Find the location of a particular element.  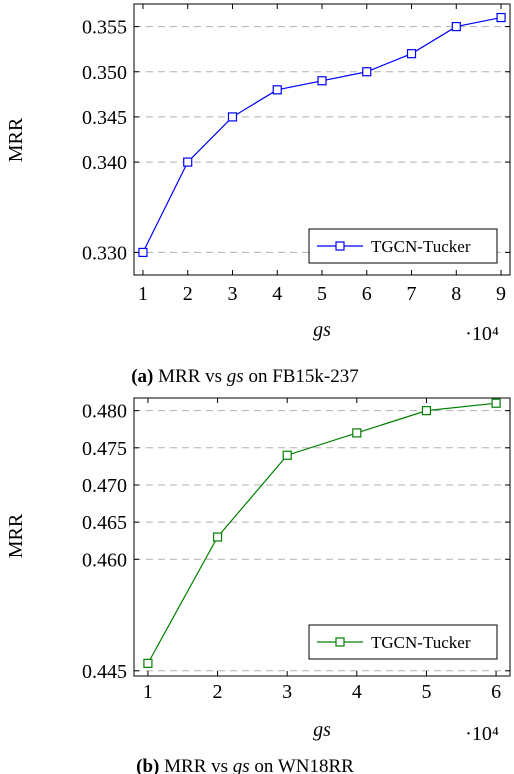

y-tick-label: 0.445 is located at coordinates (104, 672).